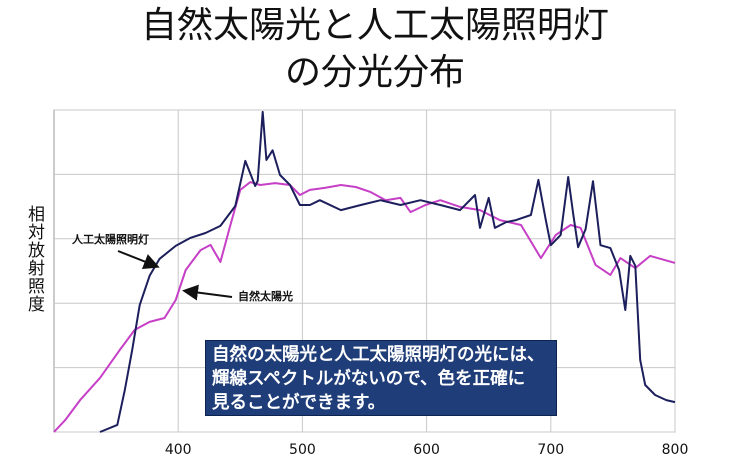  Describe the element at coordinates (178, 450) in the screenshot. I see `x-tick-label: 400` at that location.